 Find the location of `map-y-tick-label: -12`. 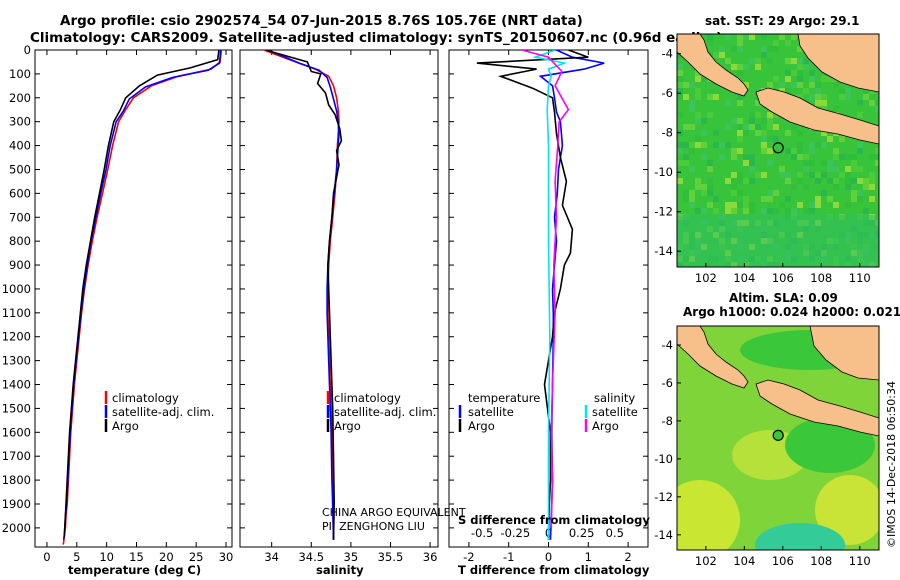

map-y-tick-label: -12 is located at coordinates (663, 497).